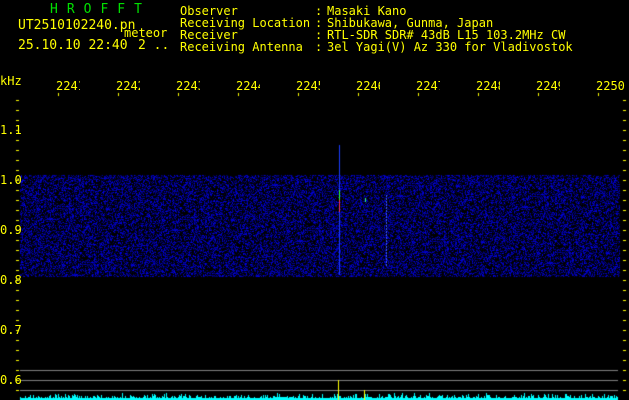 The width and height of the screenshot is (629, 400). Describe the element at coordinates (488, 86) in the screenshot. I see `freq-label: 2248` at that location.